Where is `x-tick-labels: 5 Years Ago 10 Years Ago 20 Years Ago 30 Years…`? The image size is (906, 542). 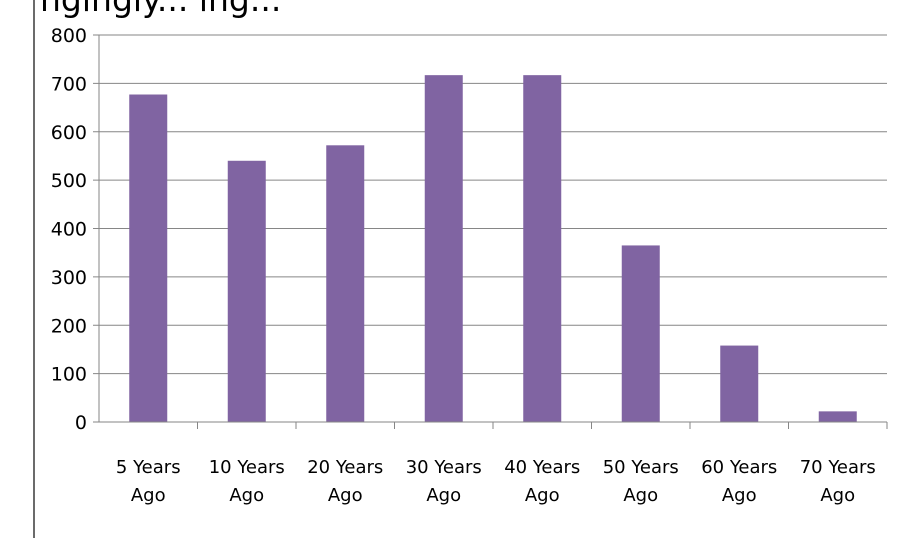 x-tick-labels: 5 Years Ago 10 Years Ago 20 Years Ago 30 Years… is located at coordinates (496, 481).